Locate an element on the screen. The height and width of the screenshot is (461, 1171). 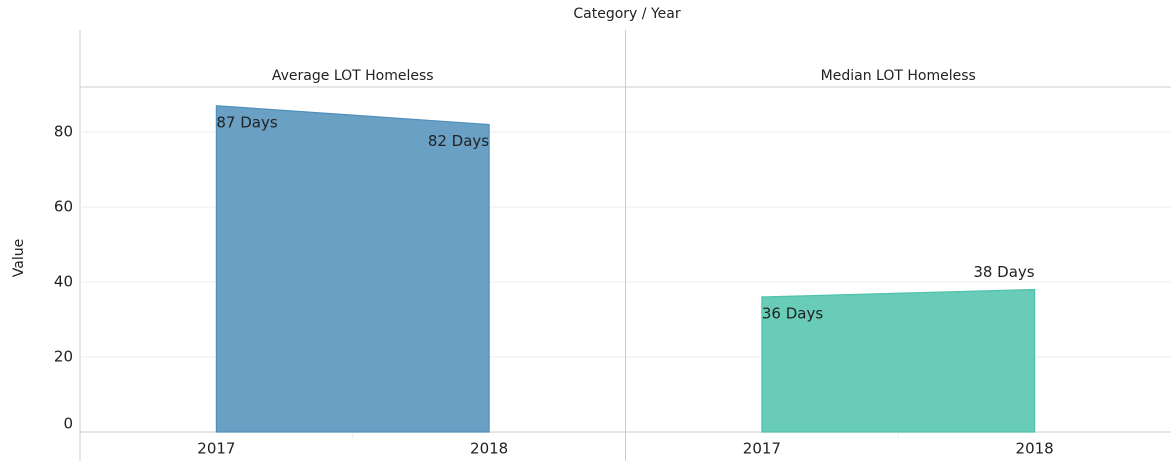
y-tick-label: 60 is located at coordinates (63, 207).